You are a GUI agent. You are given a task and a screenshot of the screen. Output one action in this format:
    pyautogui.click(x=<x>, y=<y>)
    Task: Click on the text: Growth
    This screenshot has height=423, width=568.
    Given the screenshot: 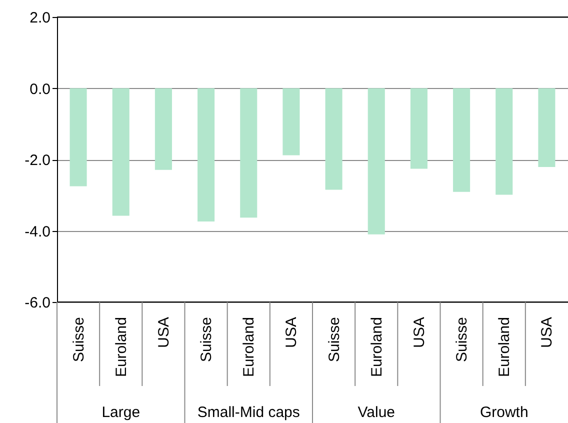 What is the action you would take?
    pyautogui.click(x=504, y=412)
    